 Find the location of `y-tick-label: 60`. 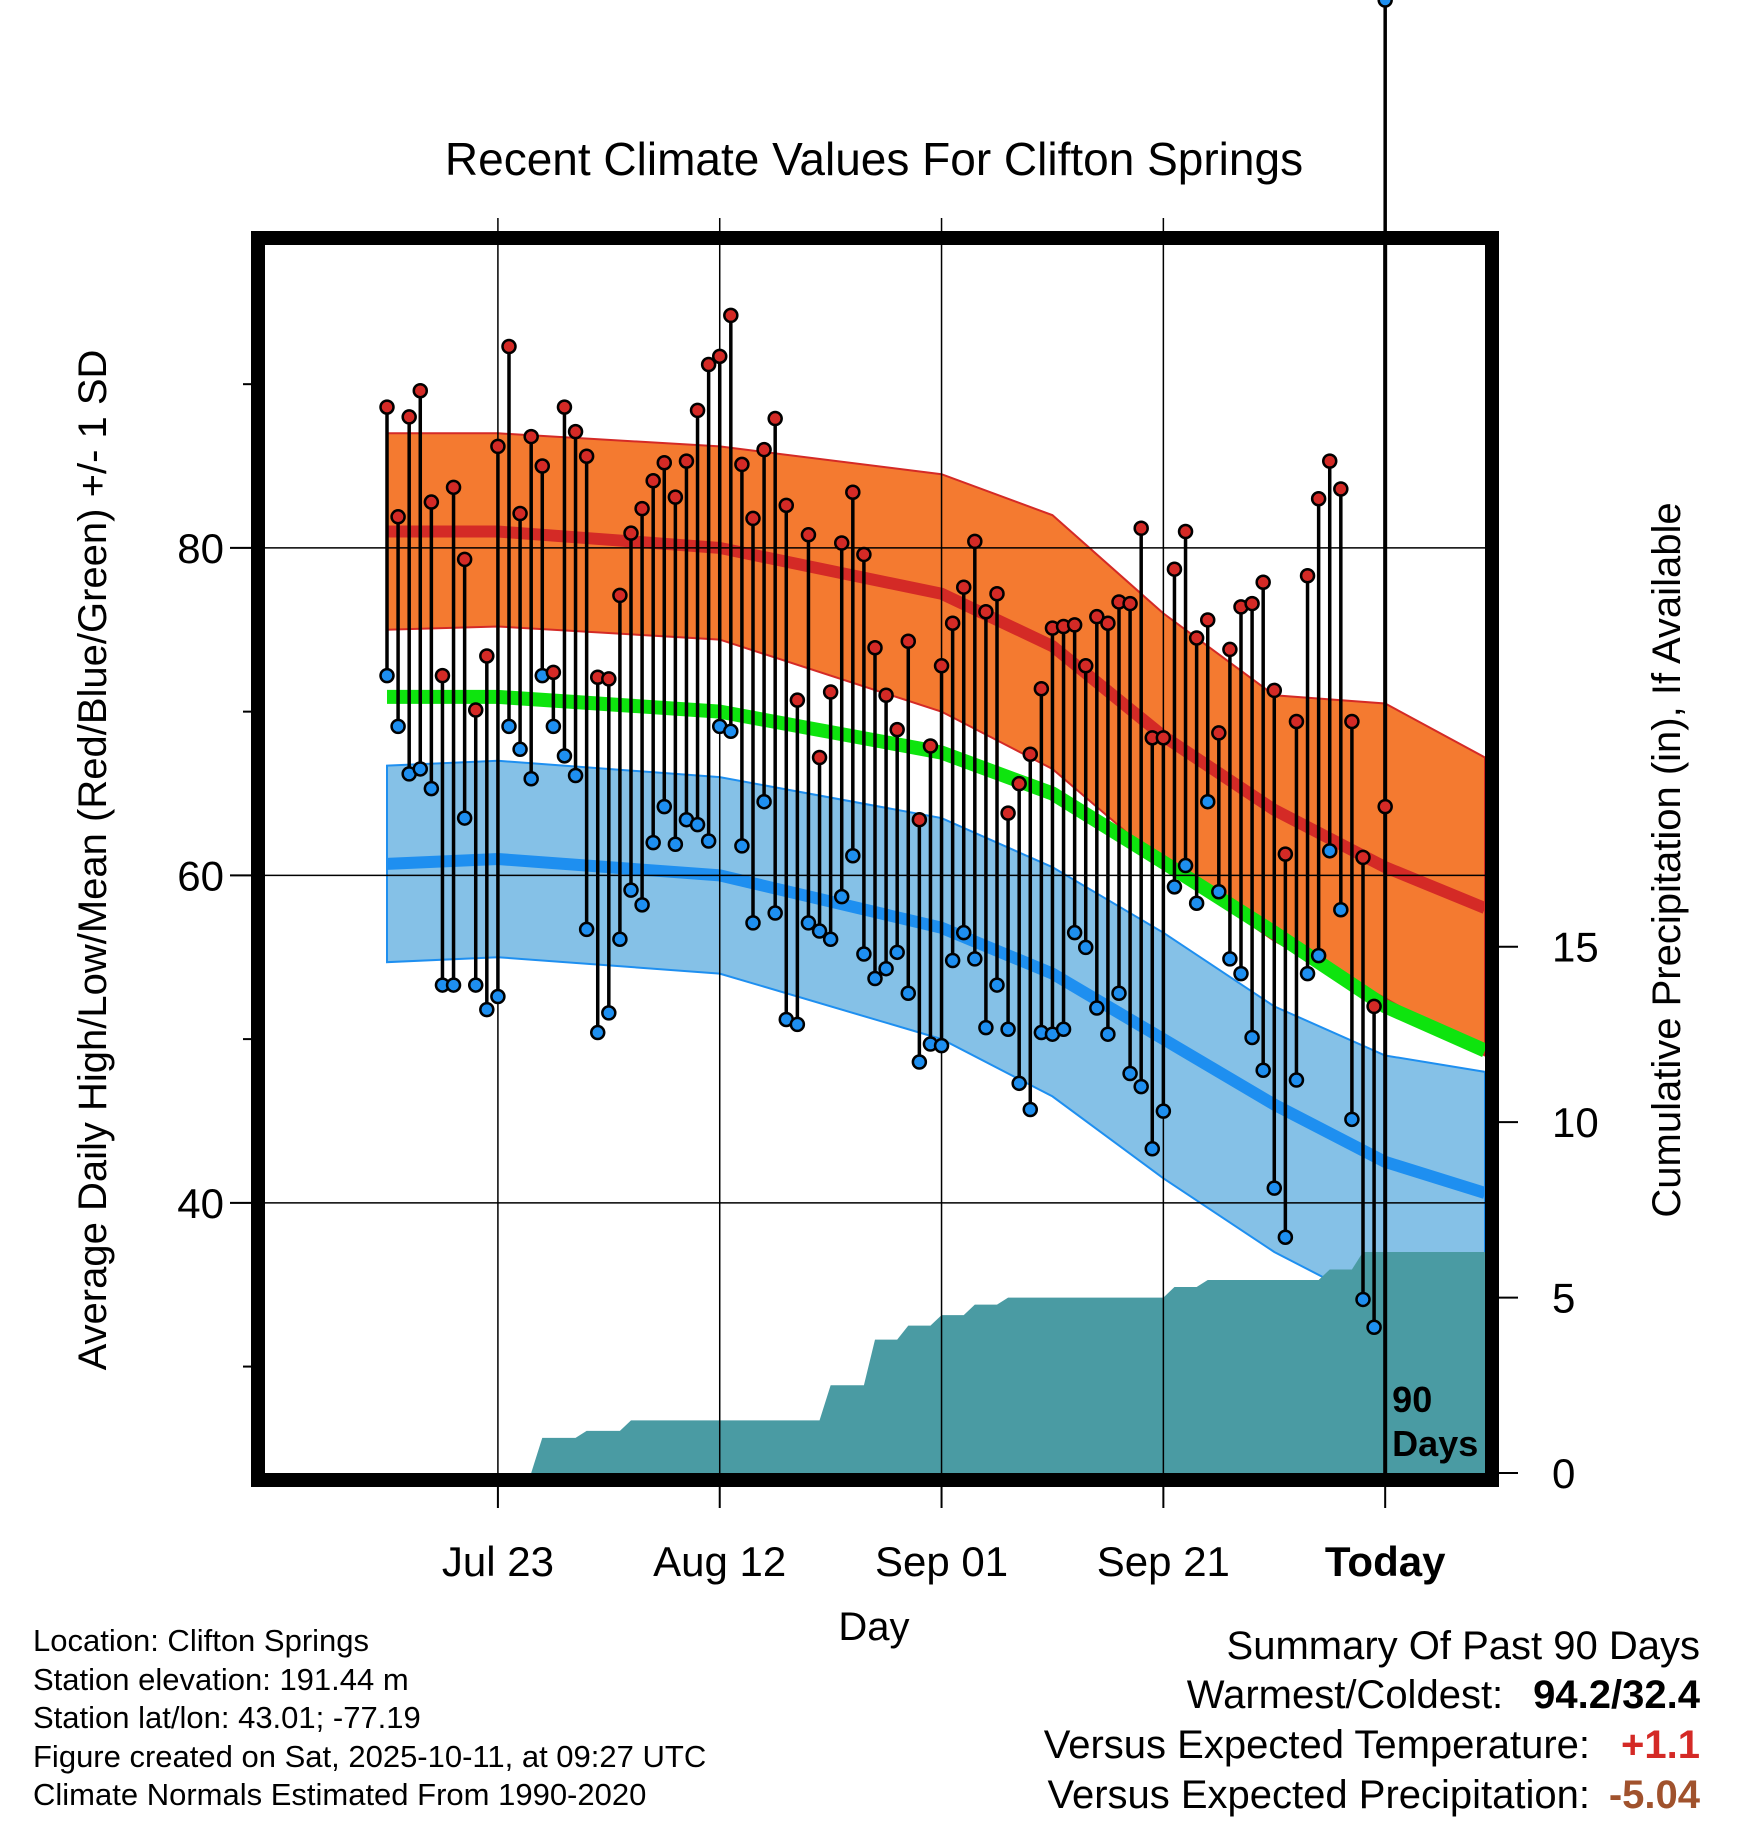

y-tick-label: 60 is located at coordinates (200, 875).